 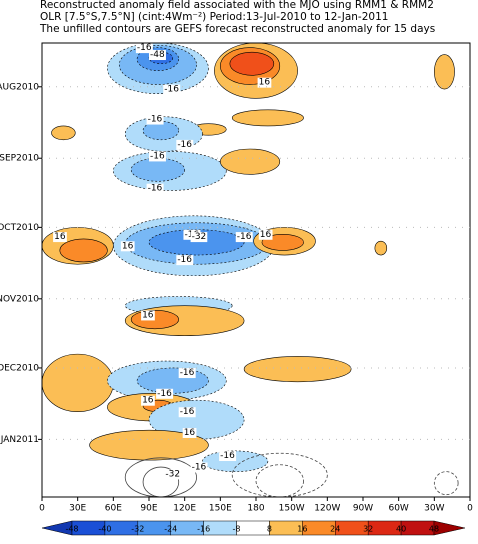 I want to click on colorbar-label: -8, so click(x=237, y=529).